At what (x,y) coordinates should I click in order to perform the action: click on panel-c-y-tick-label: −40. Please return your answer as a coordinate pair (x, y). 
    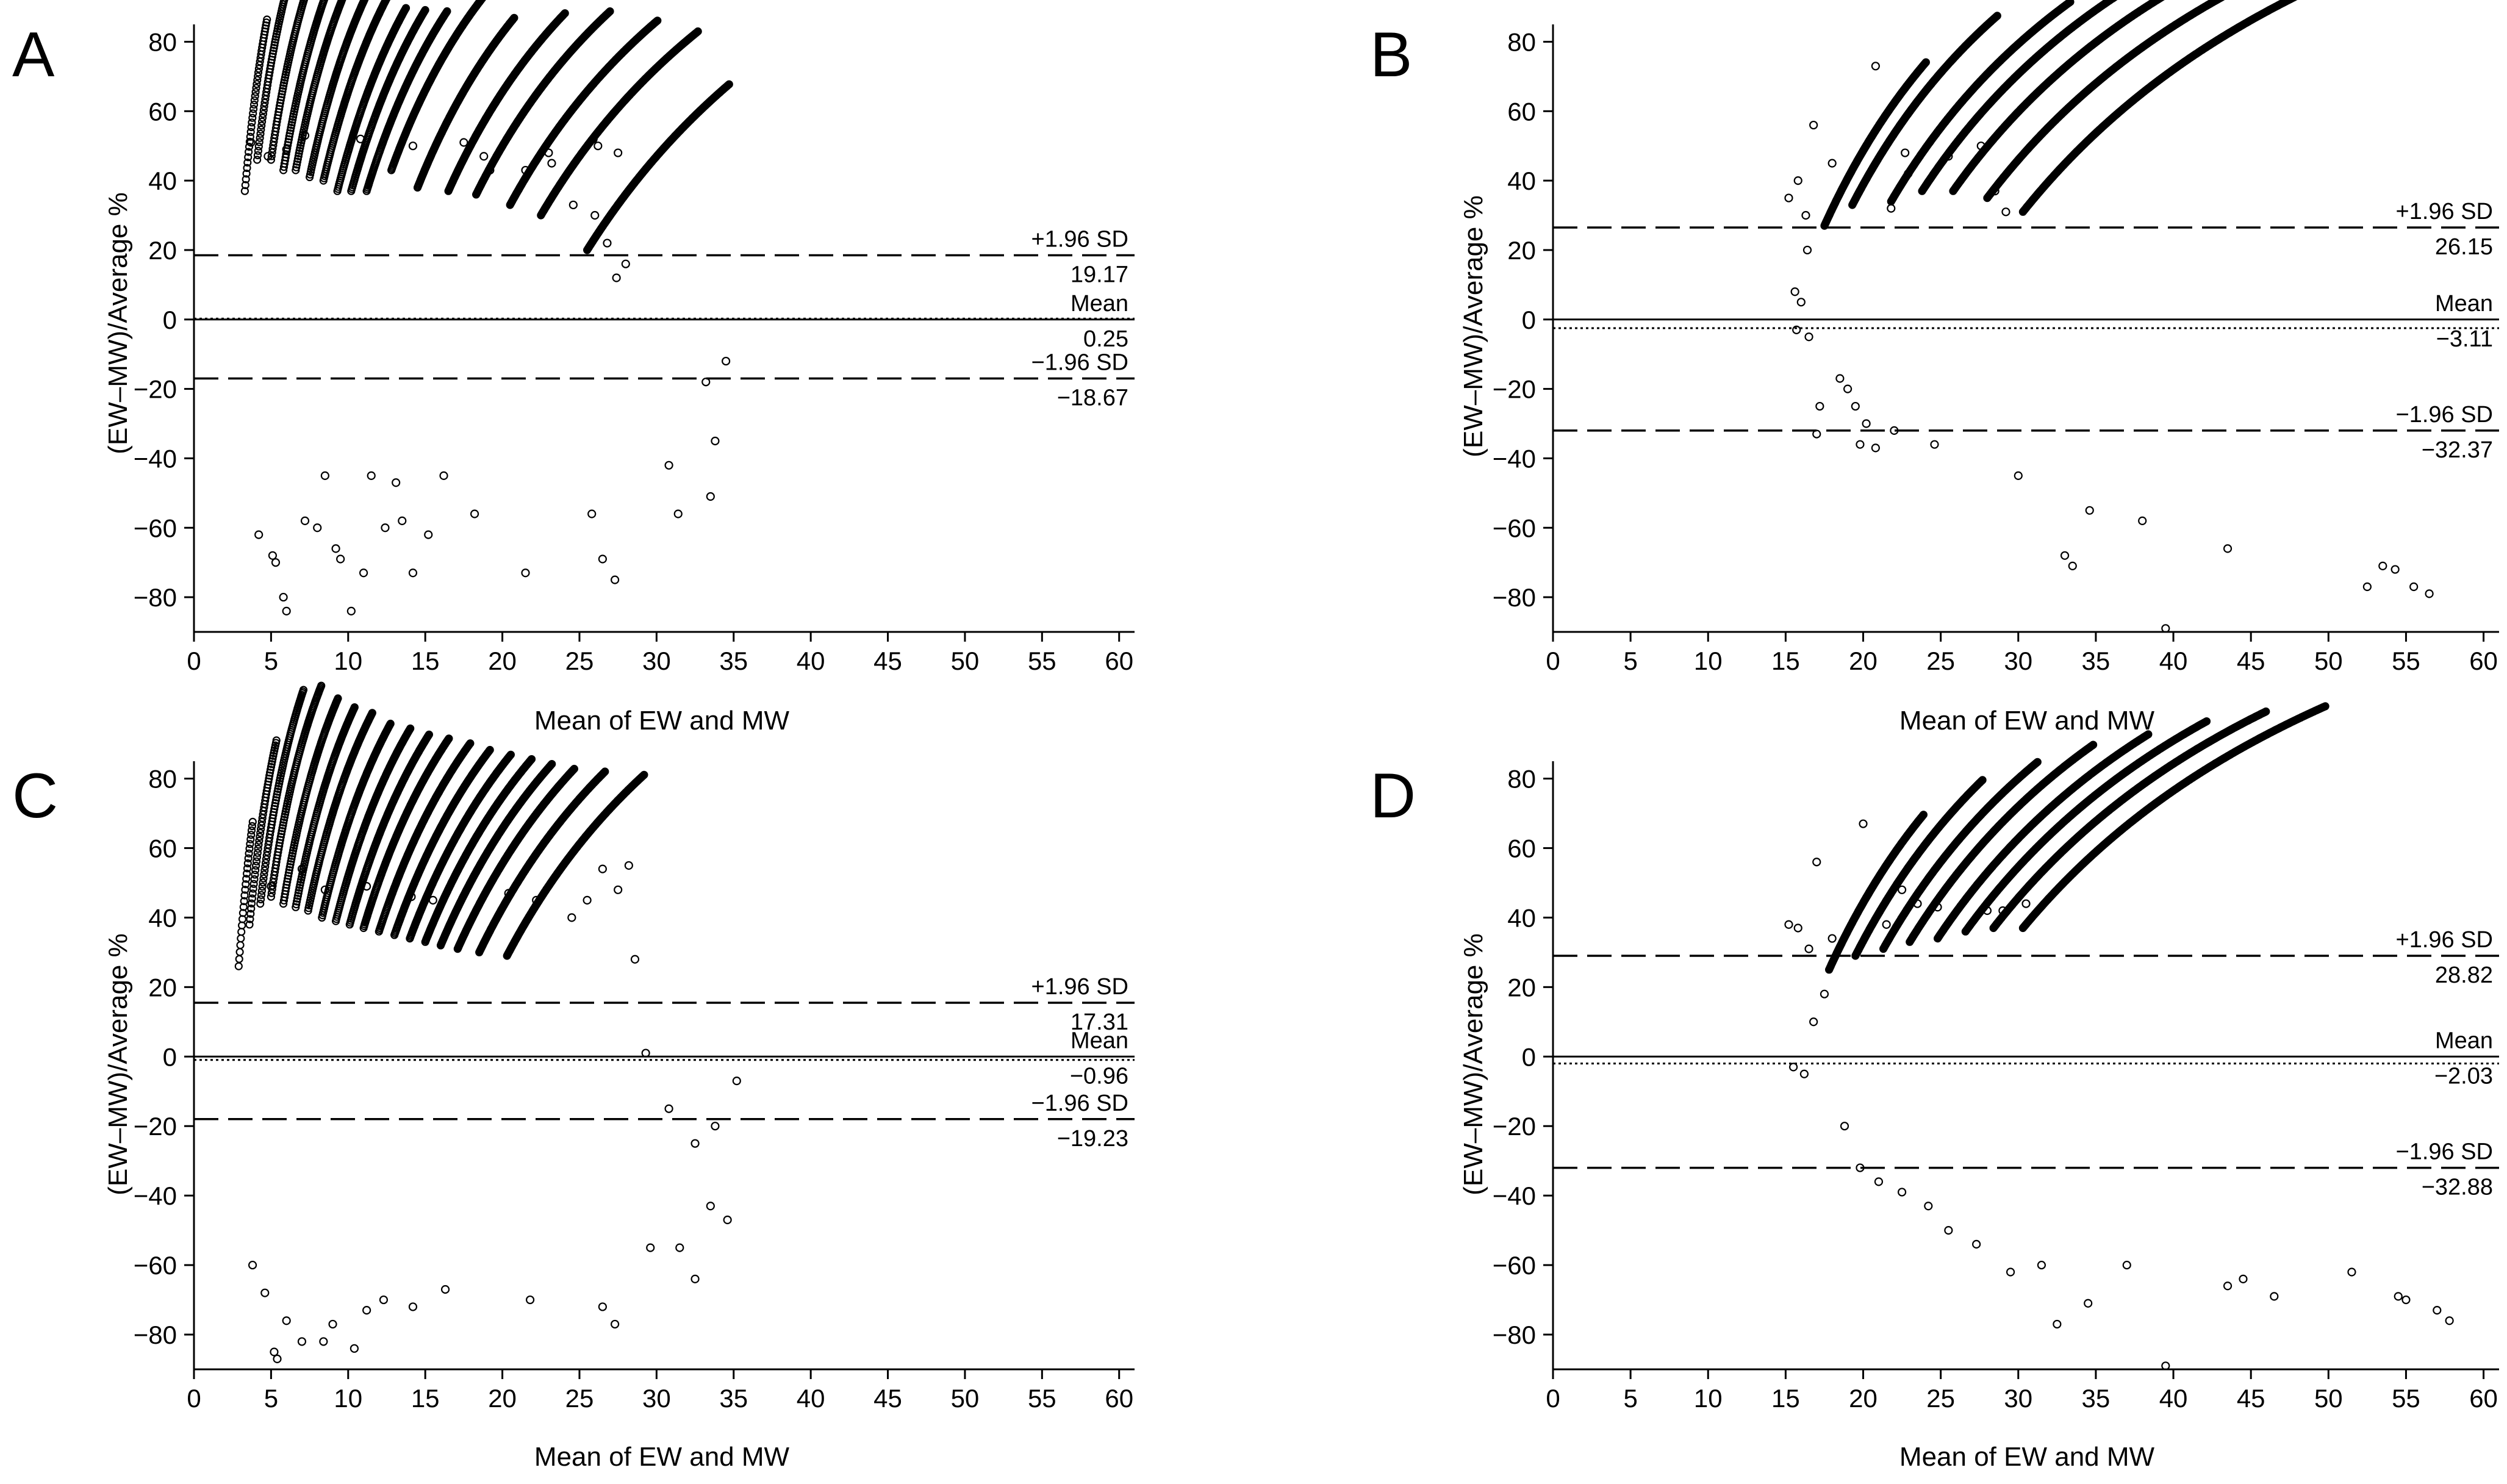
    Looking at the image, I should click on (155, 1195).